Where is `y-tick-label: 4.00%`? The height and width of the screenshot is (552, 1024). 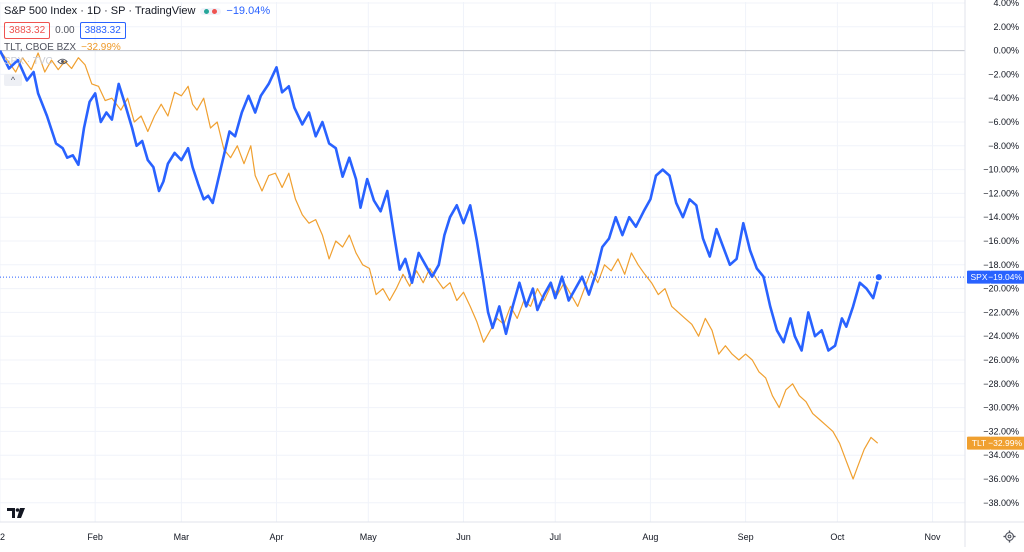 y-tick-label: 4.00% is located at coordinates (1006, 4).